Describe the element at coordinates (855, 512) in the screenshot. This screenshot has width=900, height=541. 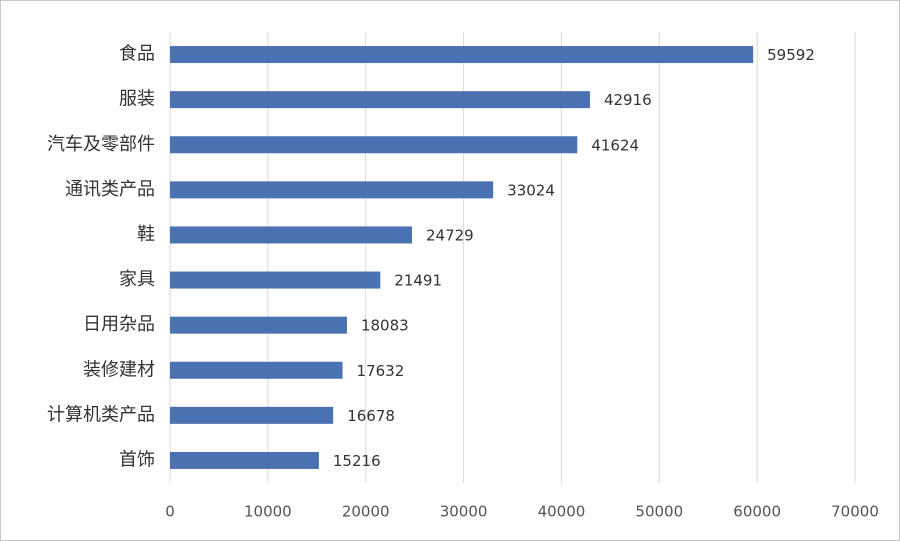
I see `x-tick-label: 70000` at that location.